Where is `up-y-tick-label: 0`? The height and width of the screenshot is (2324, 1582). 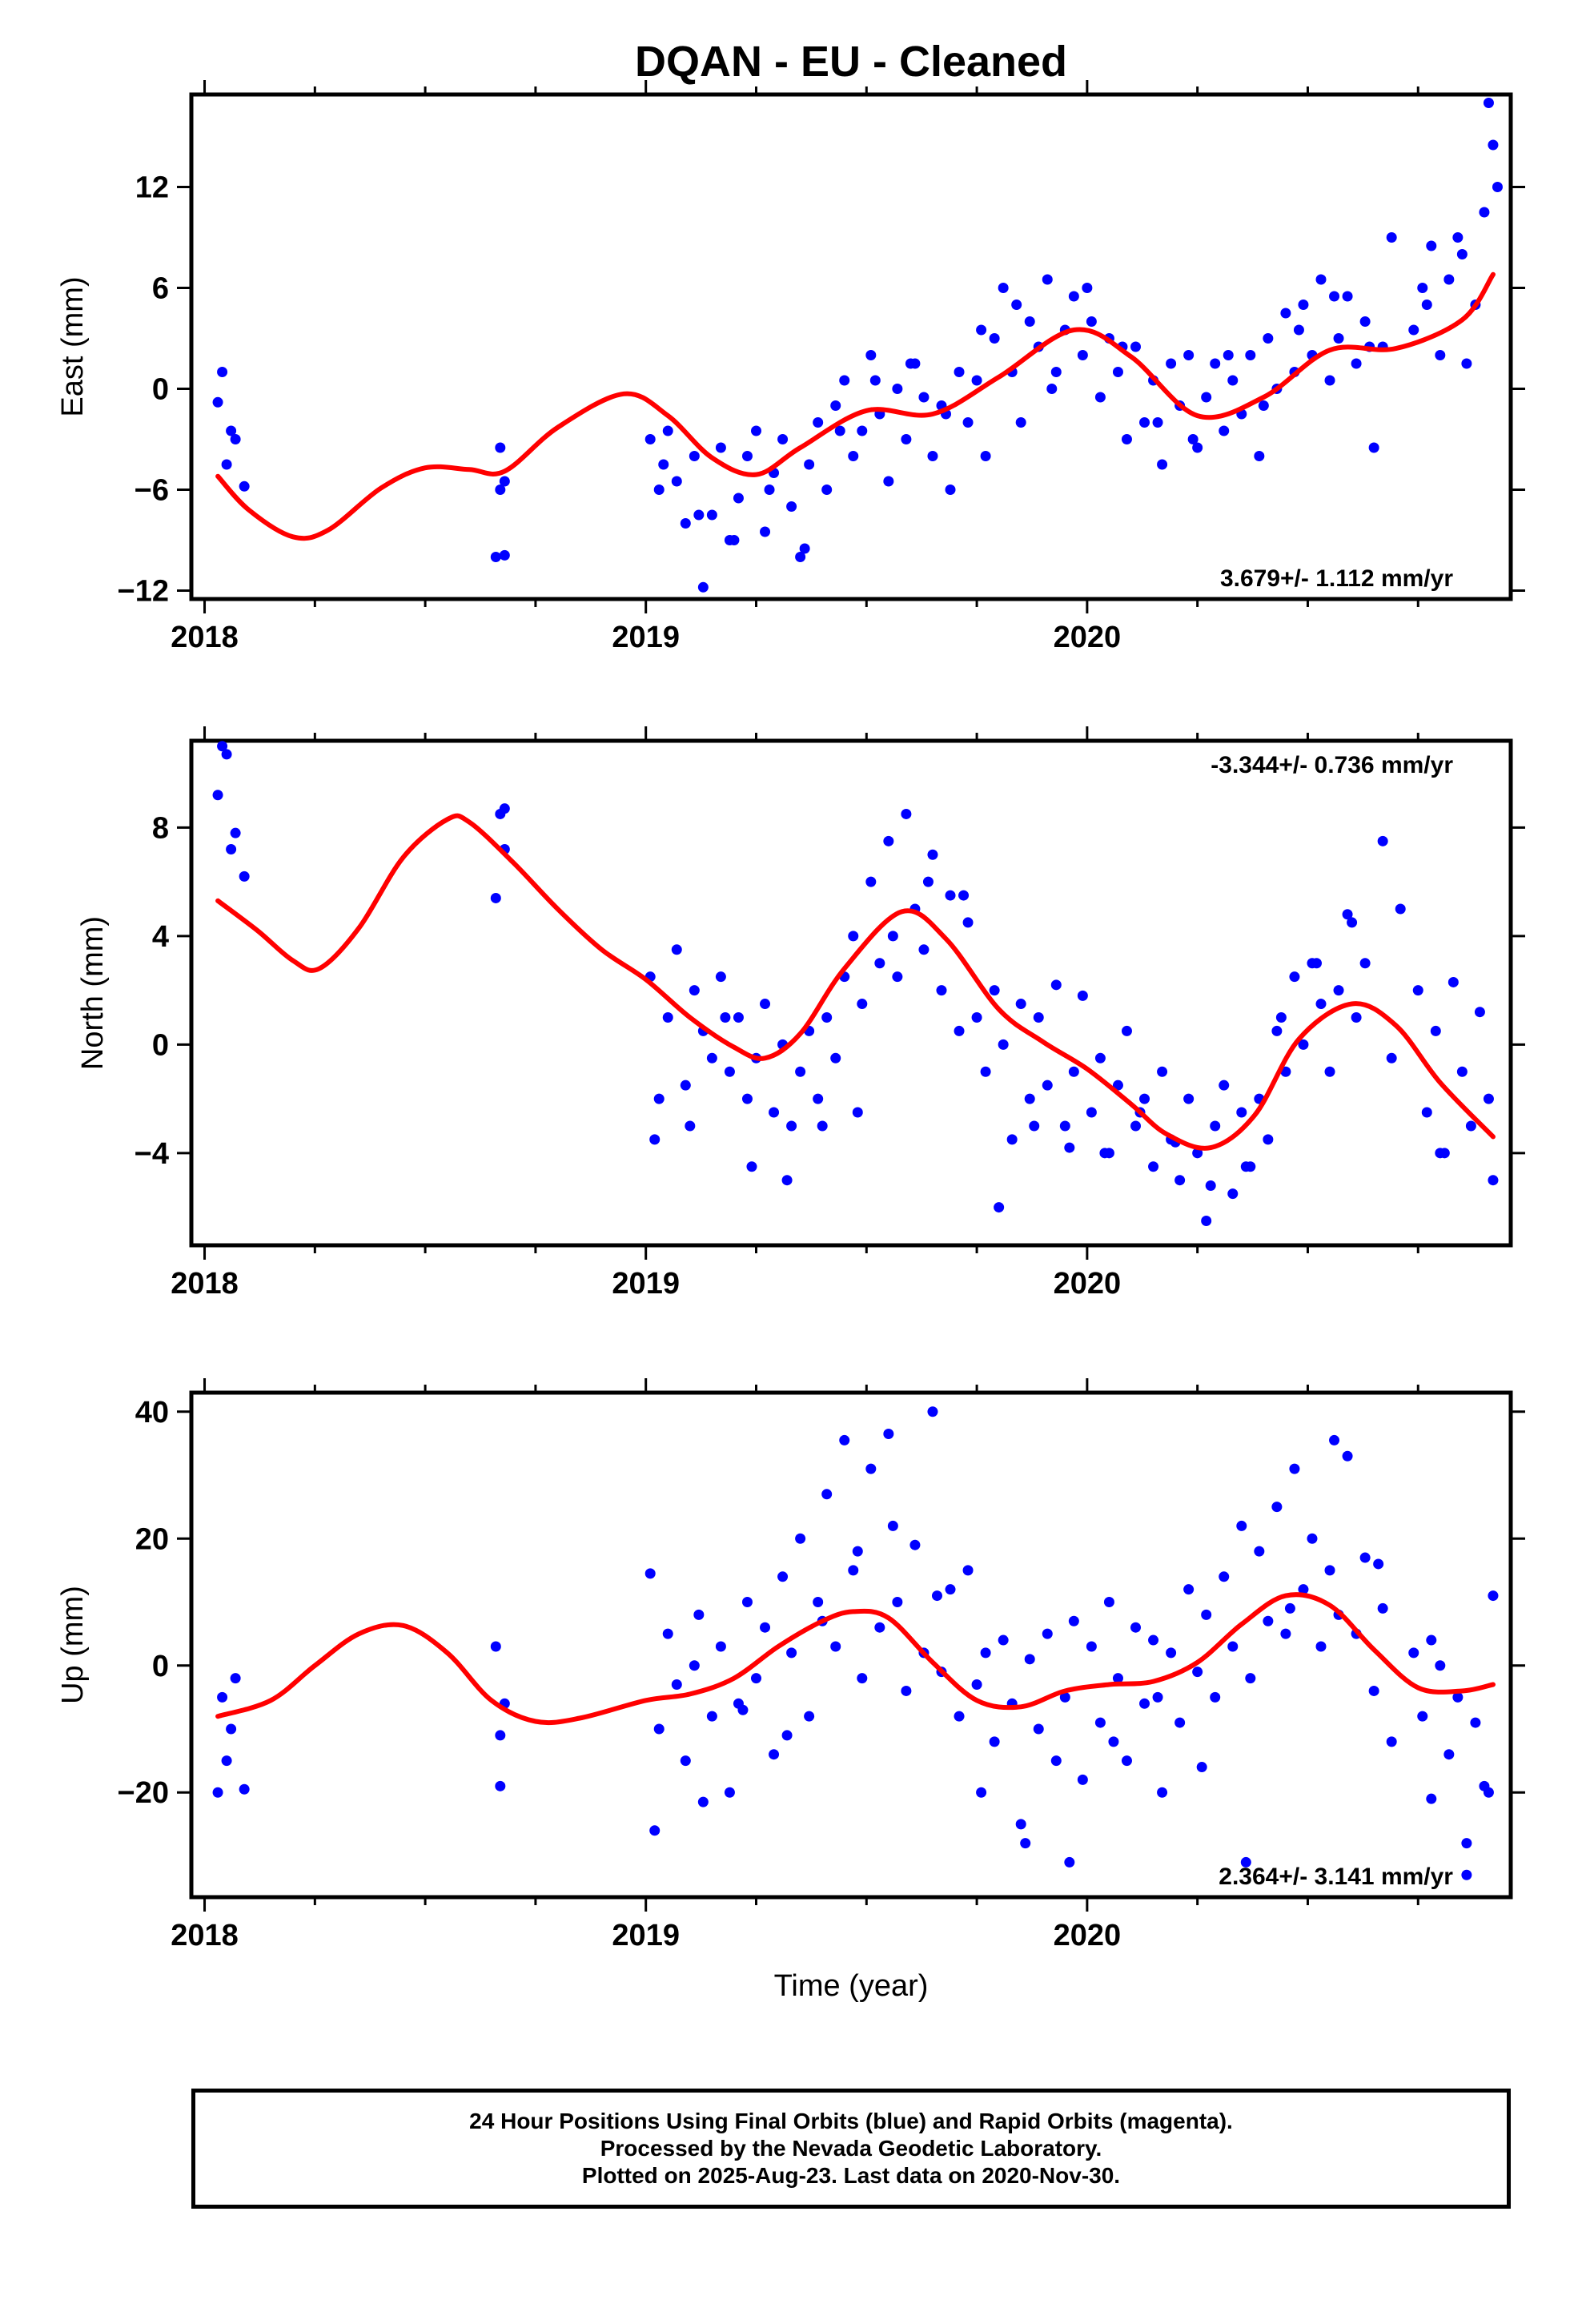
up-y-tick-label: 0 is located at coordinates (161, 1666).